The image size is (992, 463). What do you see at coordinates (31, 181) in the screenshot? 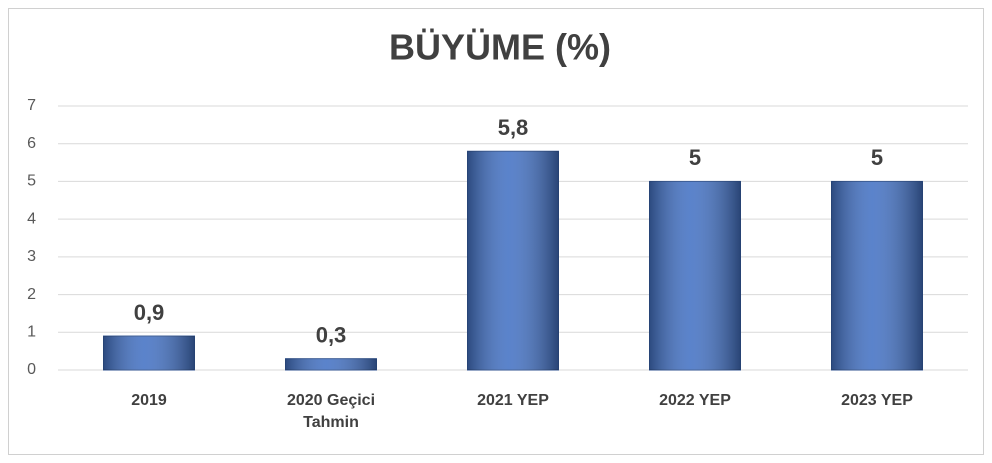
I see `y-tick-label: 5` at bounding box center [31, 181].